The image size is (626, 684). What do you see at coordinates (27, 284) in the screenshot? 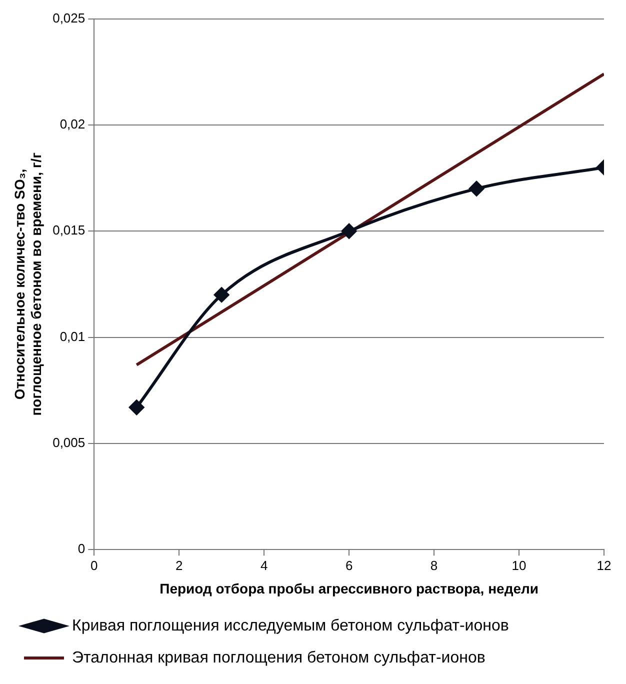
I see `y-axis-title: Относительное количес-тво SO₃, поглощенное бетоном во времени, г/г` at bounding box center [27, 284].